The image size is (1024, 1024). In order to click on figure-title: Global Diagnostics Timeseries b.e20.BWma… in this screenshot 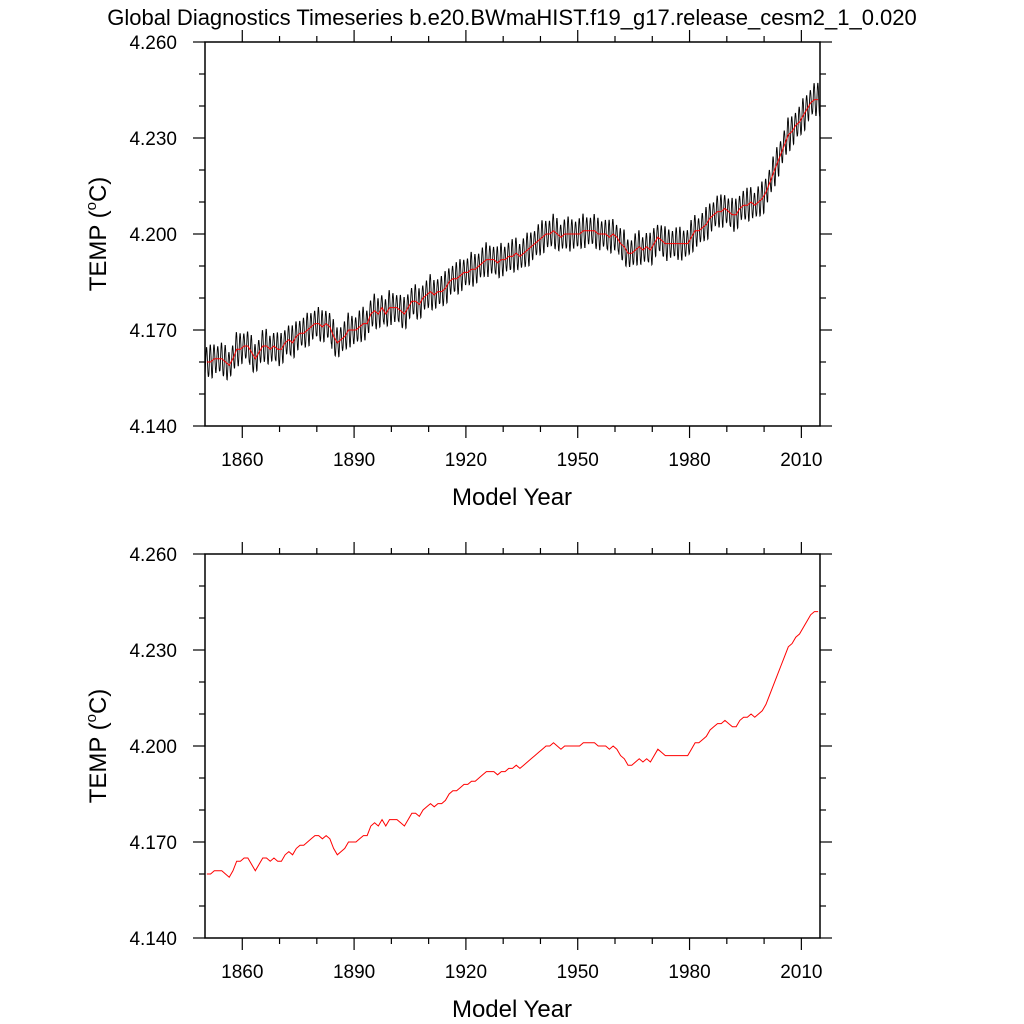, I will do `click(512, 17)`.